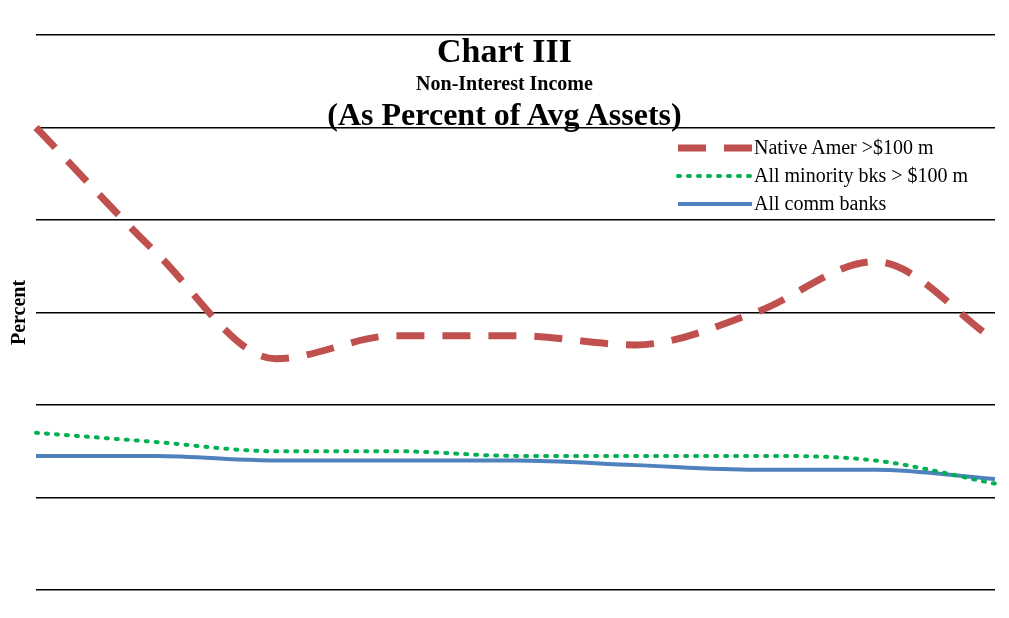 Image resolution: width=1009 pixels, height=618 pixels. Describe the element at coordinates (504, 83) in the screenshot. I see `chart-subtitle: Non-Interest Income` at that location.